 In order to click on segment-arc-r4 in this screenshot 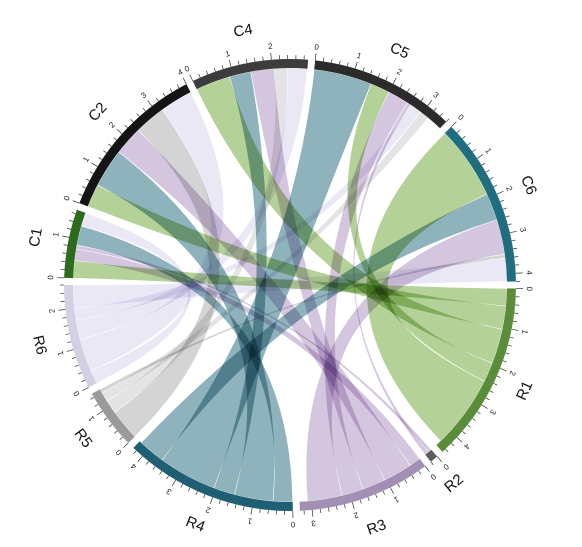, I will do `click(213, 476)`.